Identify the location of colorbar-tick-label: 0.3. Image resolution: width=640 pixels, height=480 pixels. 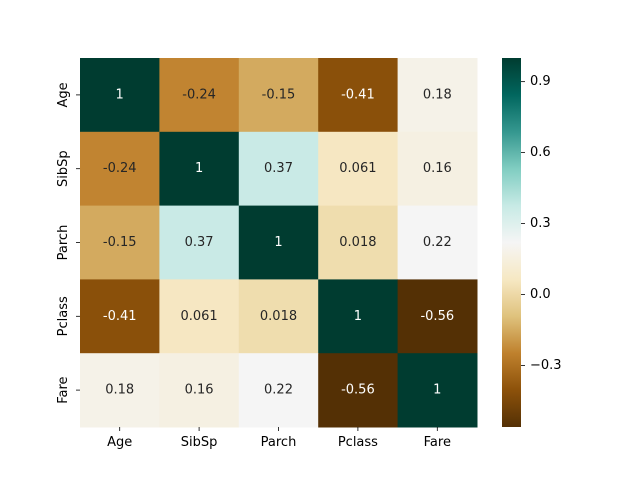
(540, 223).